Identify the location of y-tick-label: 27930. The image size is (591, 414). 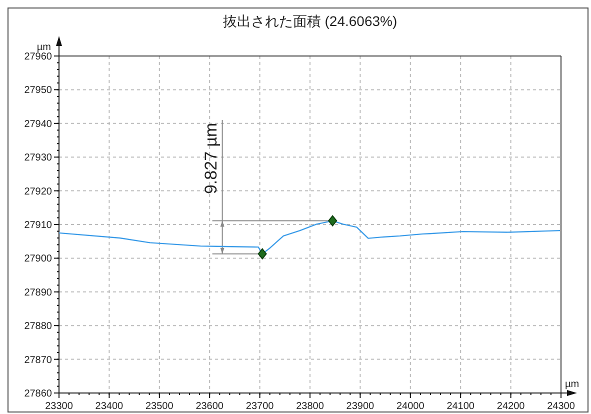
(38, 158).